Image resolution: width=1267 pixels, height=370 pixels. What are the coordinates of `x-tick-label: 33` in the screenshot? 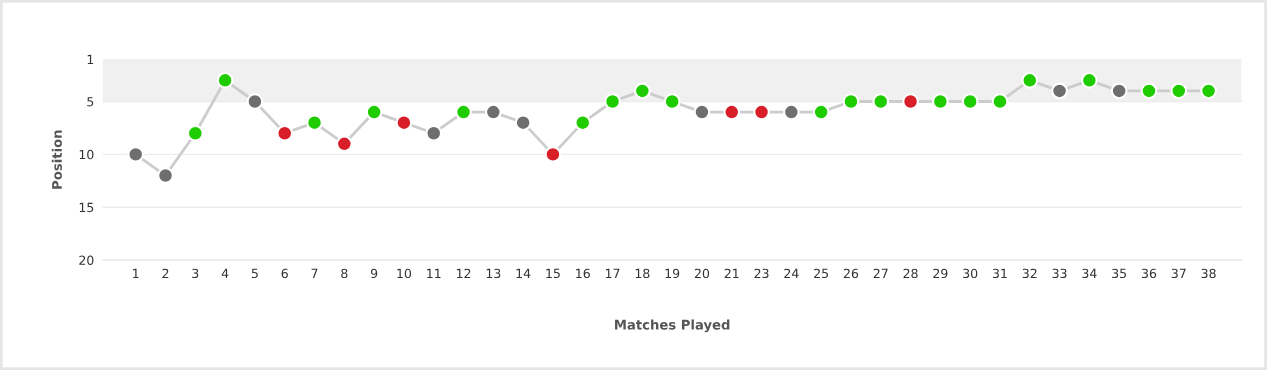 It's located at (1059, 273).